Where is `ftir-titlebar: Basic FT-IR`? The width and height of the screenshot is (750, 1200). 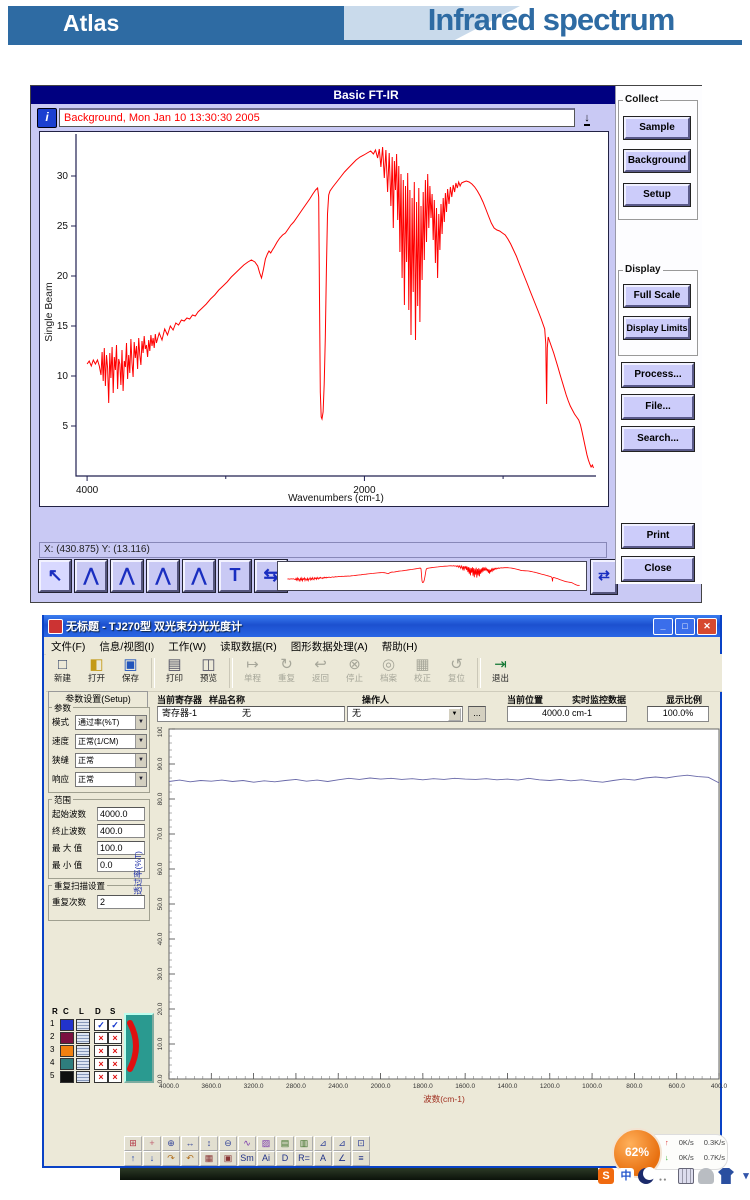 ftir-titlebar: Basic FT-IR is located at coordinates (366, 95).